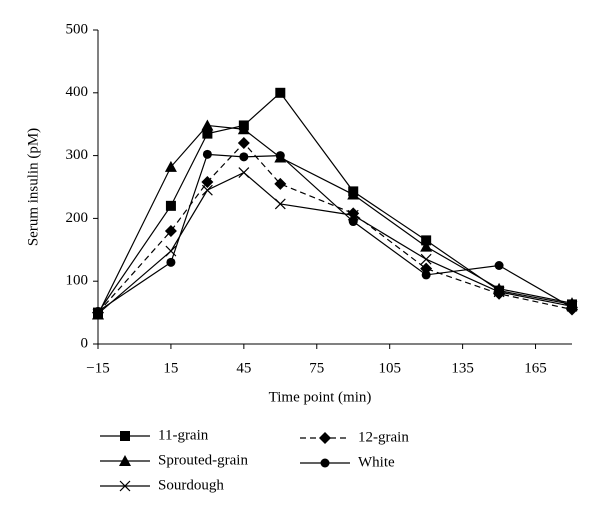 This screenshot has width=600, height=516. What do you see at coordinates (77, 29) in the screenshot?
I see `y-tick-label: 500` at bounding box center [77, 29].